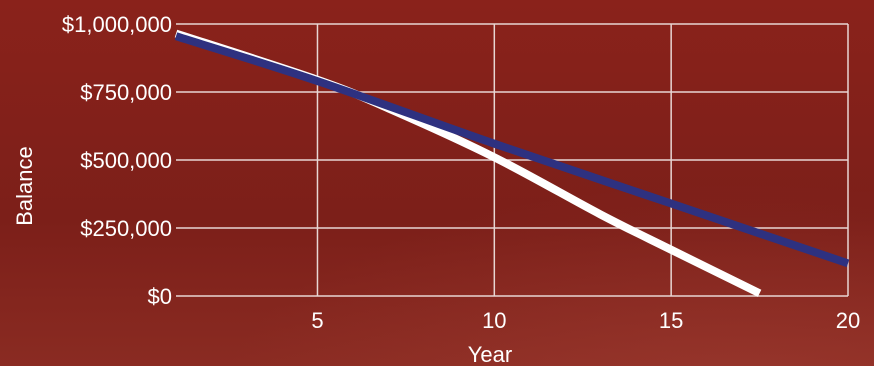  I want to click on y-tick-label: $250,000, so click(126, 228).